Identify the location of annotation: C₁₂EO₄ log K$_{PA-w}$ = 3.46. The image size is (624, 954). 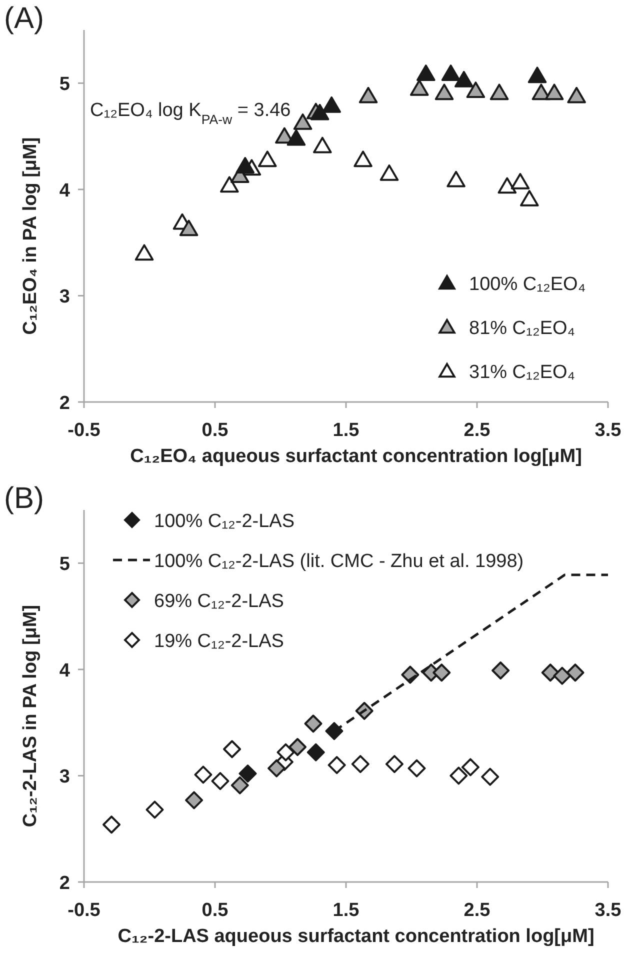
(190, 113).